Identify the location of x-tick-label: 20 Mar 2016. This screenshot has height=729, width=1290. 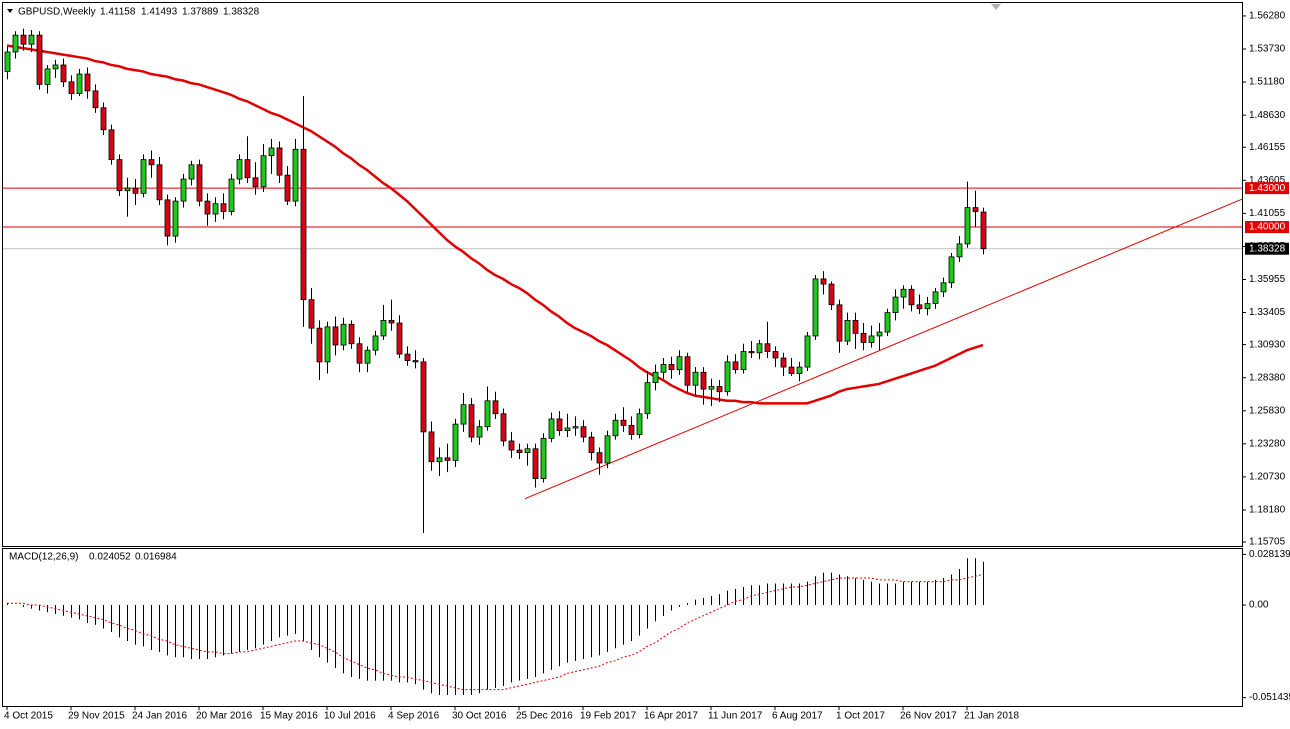
(224, 716).